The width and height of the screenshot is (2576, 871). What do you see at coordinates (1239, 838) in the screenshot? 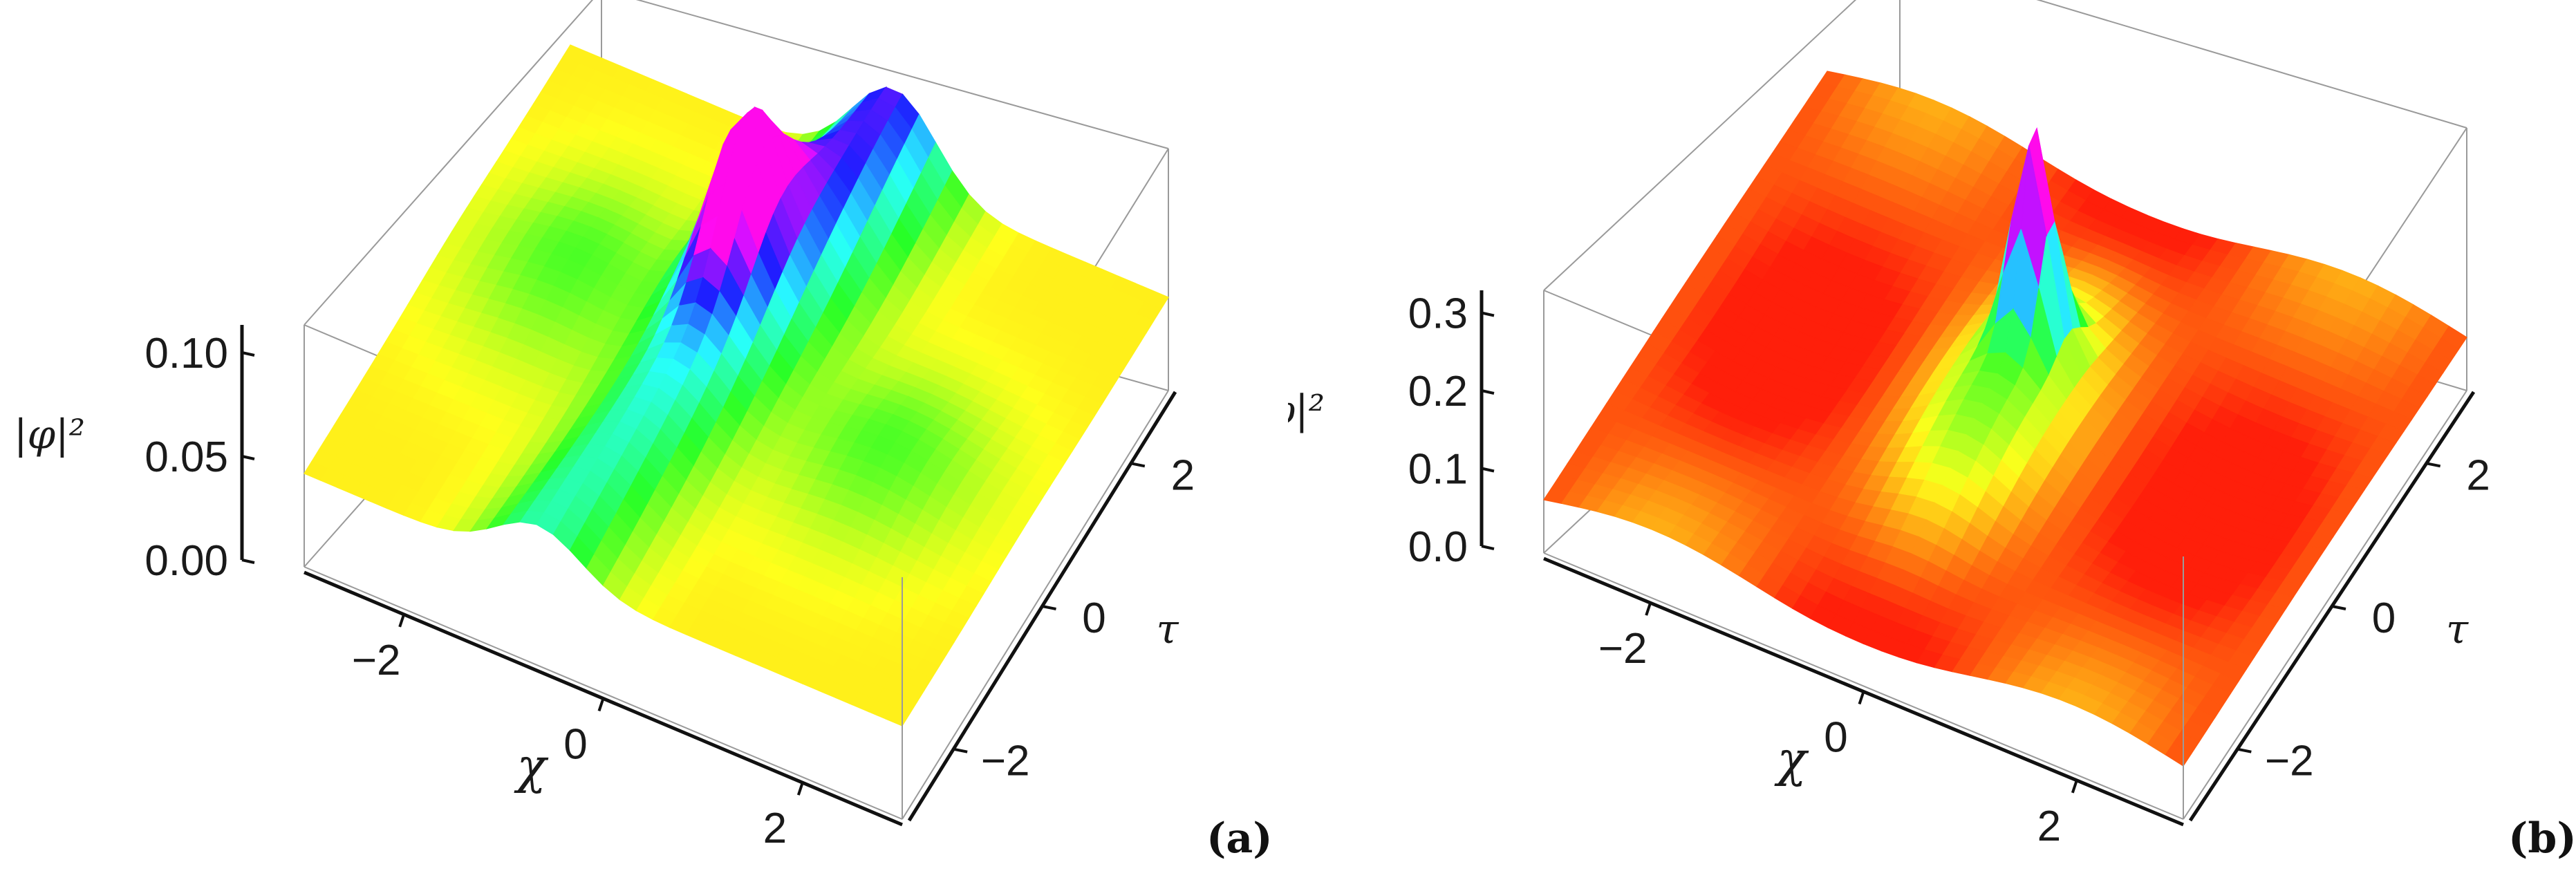
I see `panel-label: (a)` at bounding box center [1239, 838].